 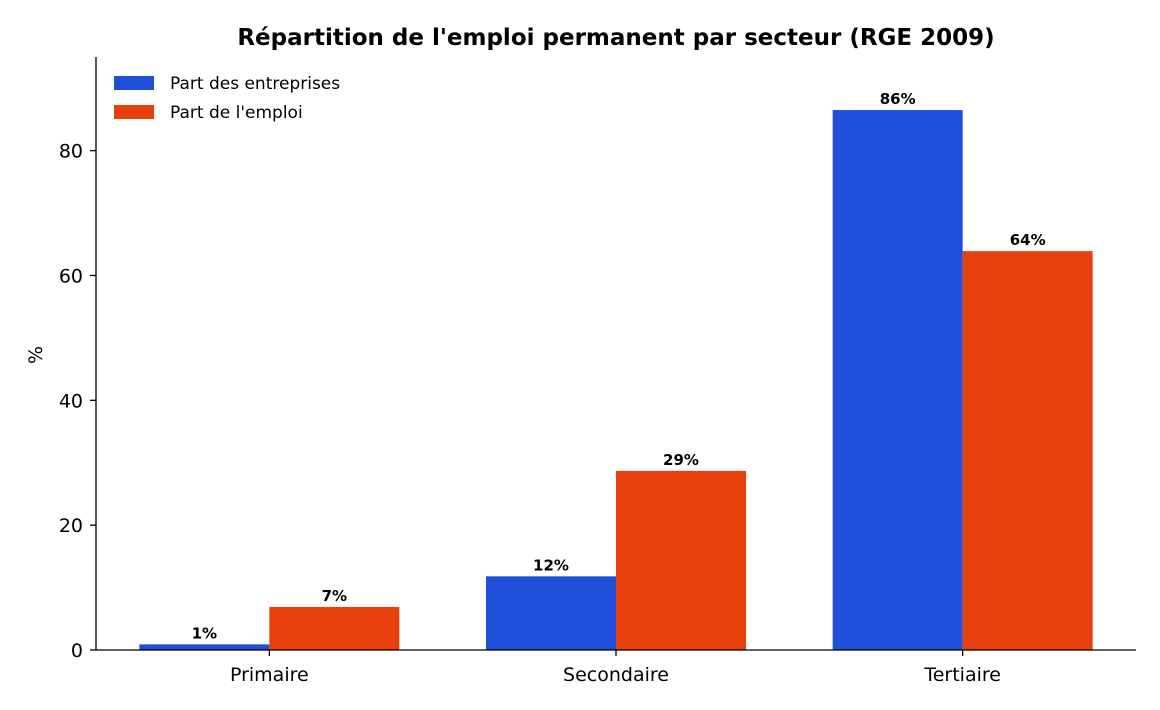 What do you see at coordinates (77, 651) in the screenshot?
I see `y-tick-label: 0` at bounding box center [77, 651].